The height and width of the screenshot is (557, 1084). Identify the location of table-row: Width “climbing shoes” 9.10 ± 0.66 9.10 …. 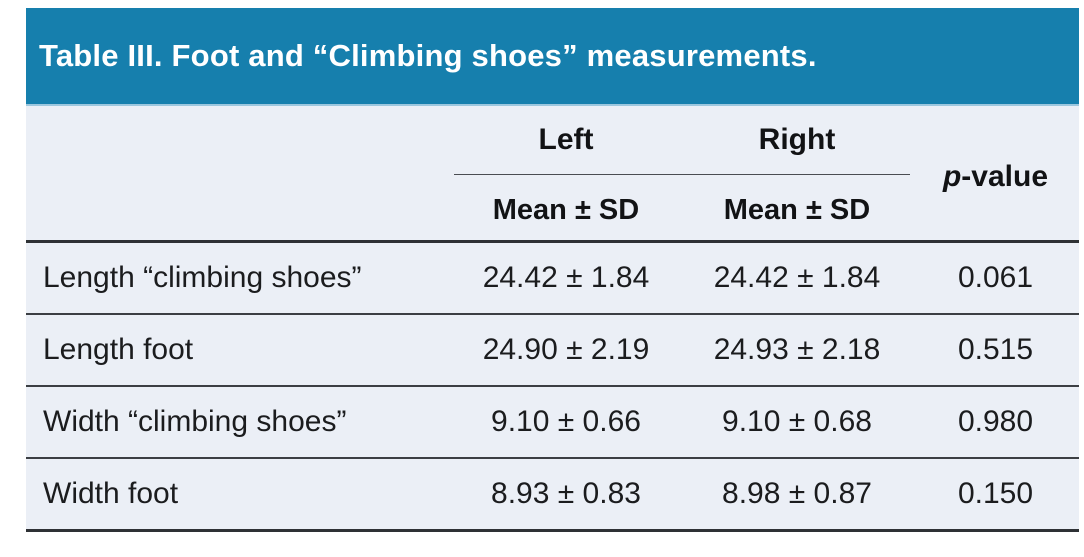
(552, 421).